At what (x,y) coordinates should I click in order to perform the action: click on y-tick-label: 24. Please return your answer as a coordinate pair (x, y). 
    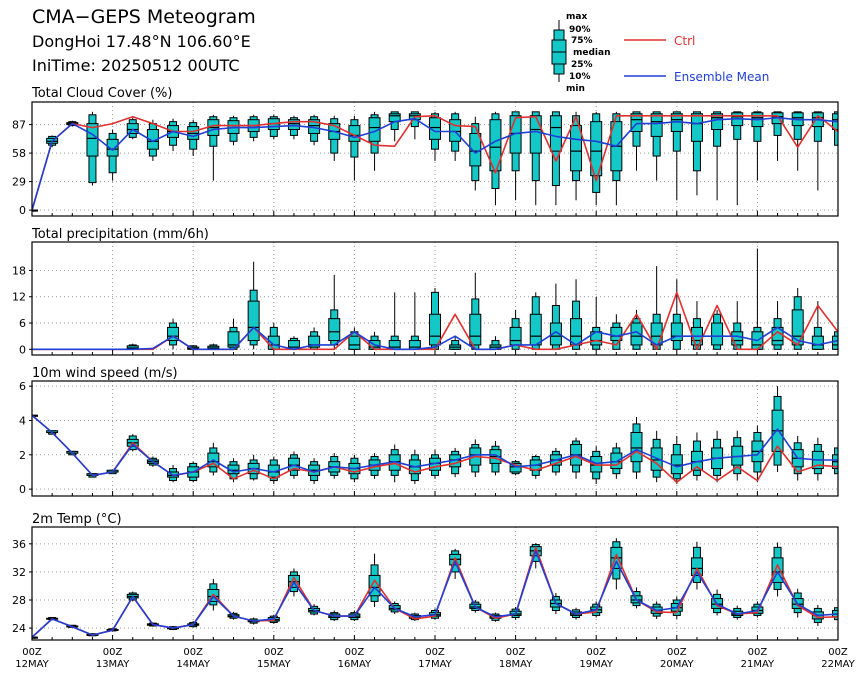
    Looking at the image, I should click on (19, 628).